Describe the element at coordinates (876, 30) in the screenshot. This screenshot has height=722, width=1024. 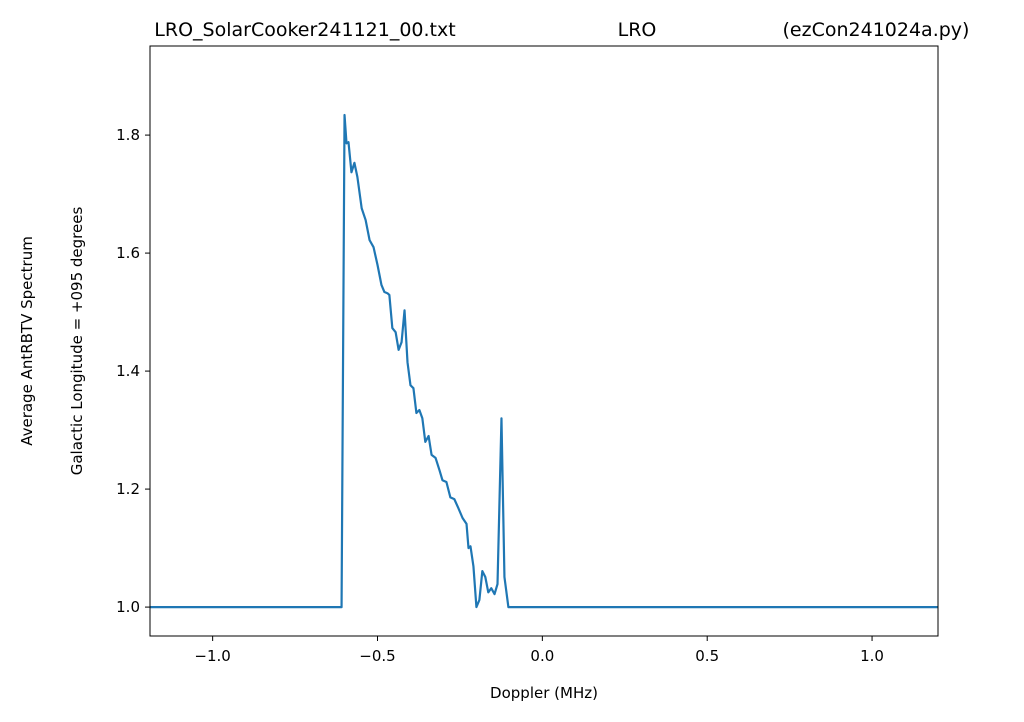
I see `chart-title: (ezCon241024a.py)` at that location.